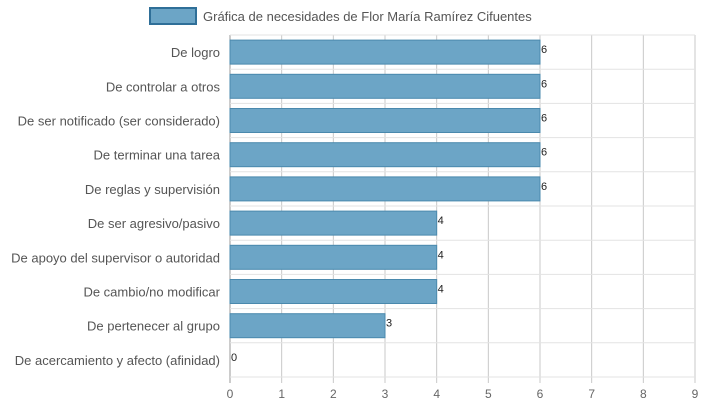 This screenshot has height=409, width=702. I want to click on x-tick-label: 9, so click(695, 394).